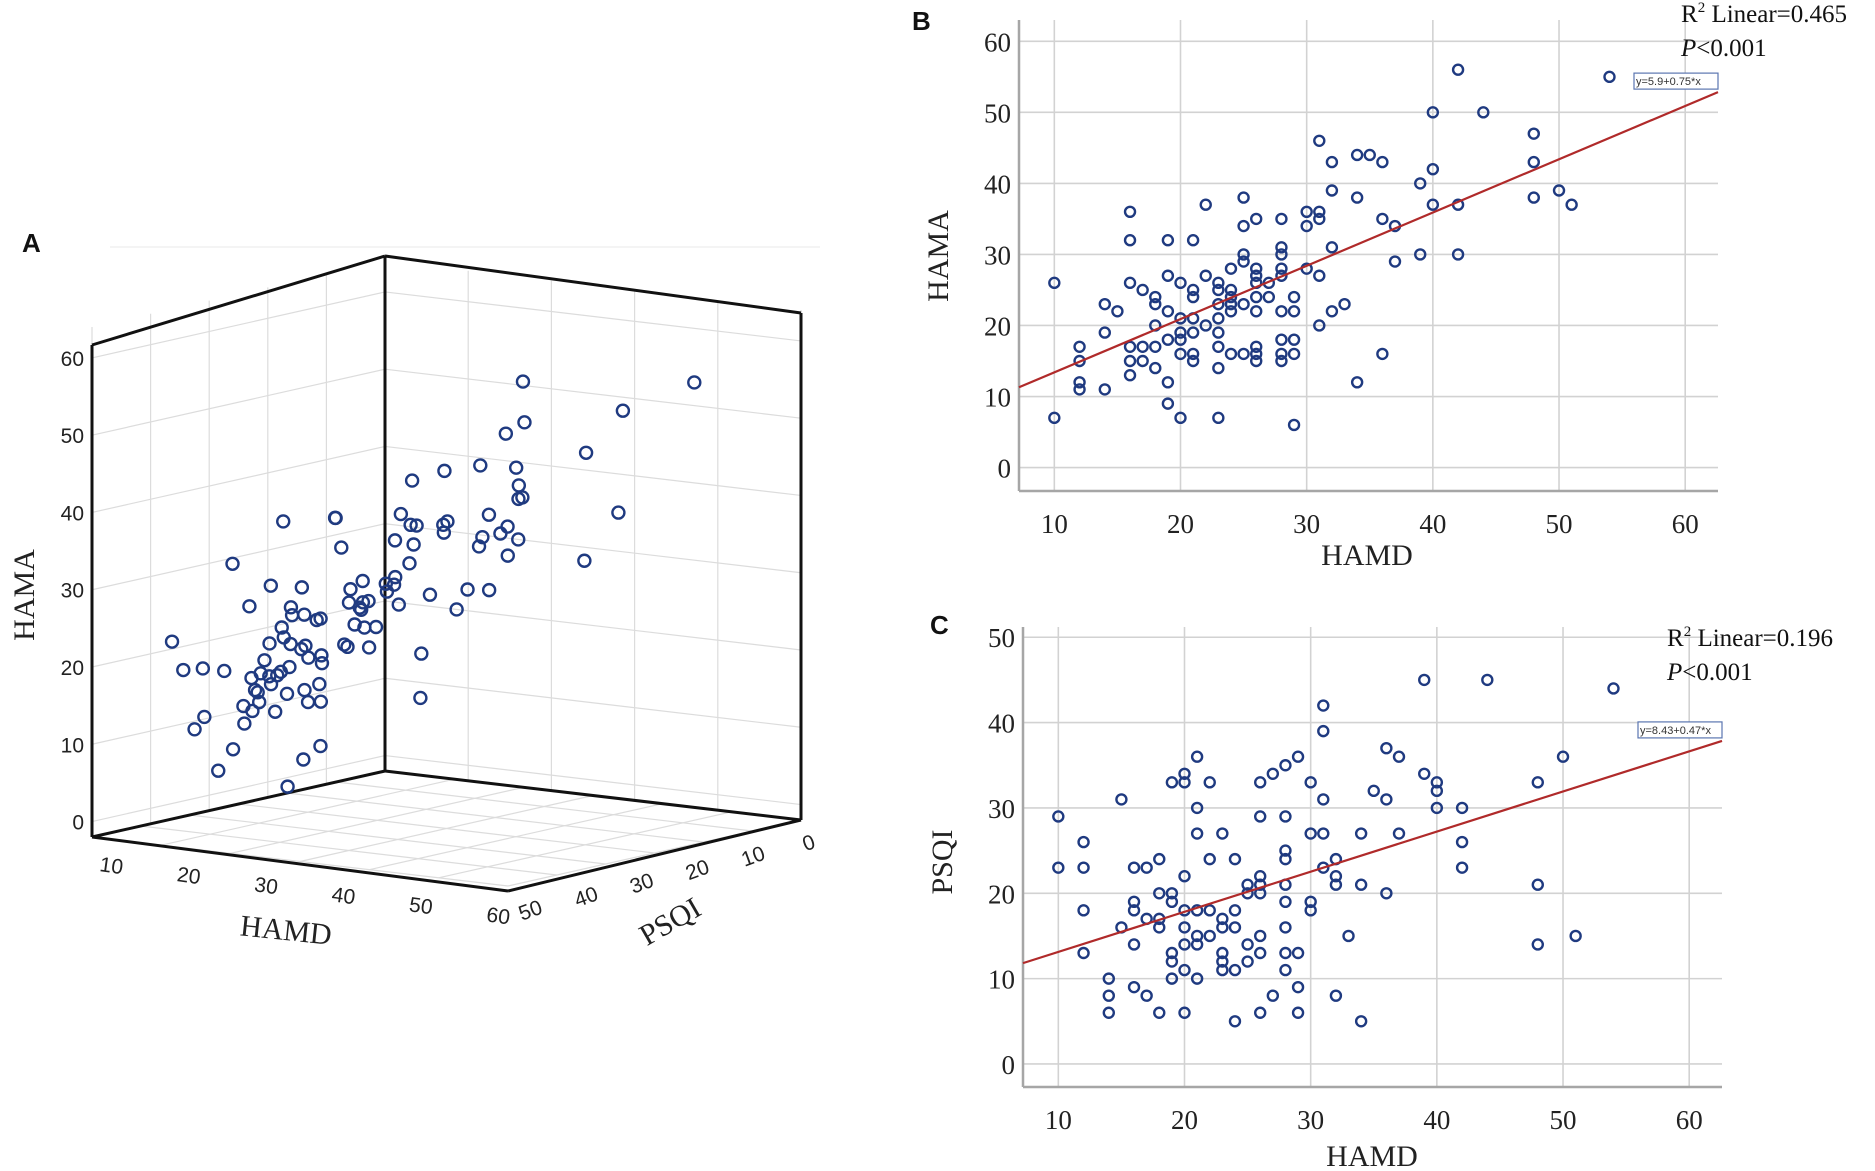 The image size is (1875, 1171). What do you see at coordinates (266, 886) in the screenshot?
I see `x-tick-label: 30` at bounding box center [266, 886].